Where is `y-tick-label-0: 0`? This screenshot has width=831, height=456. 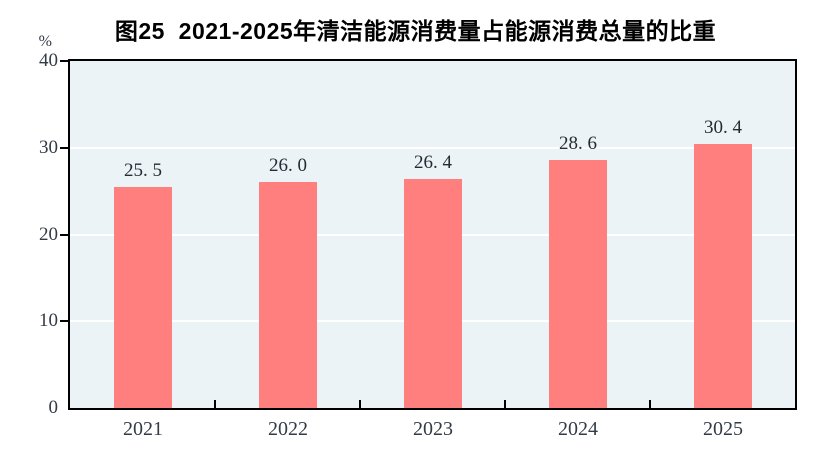 y-tick-label-0: 0 is located at coordinates (53, 407).